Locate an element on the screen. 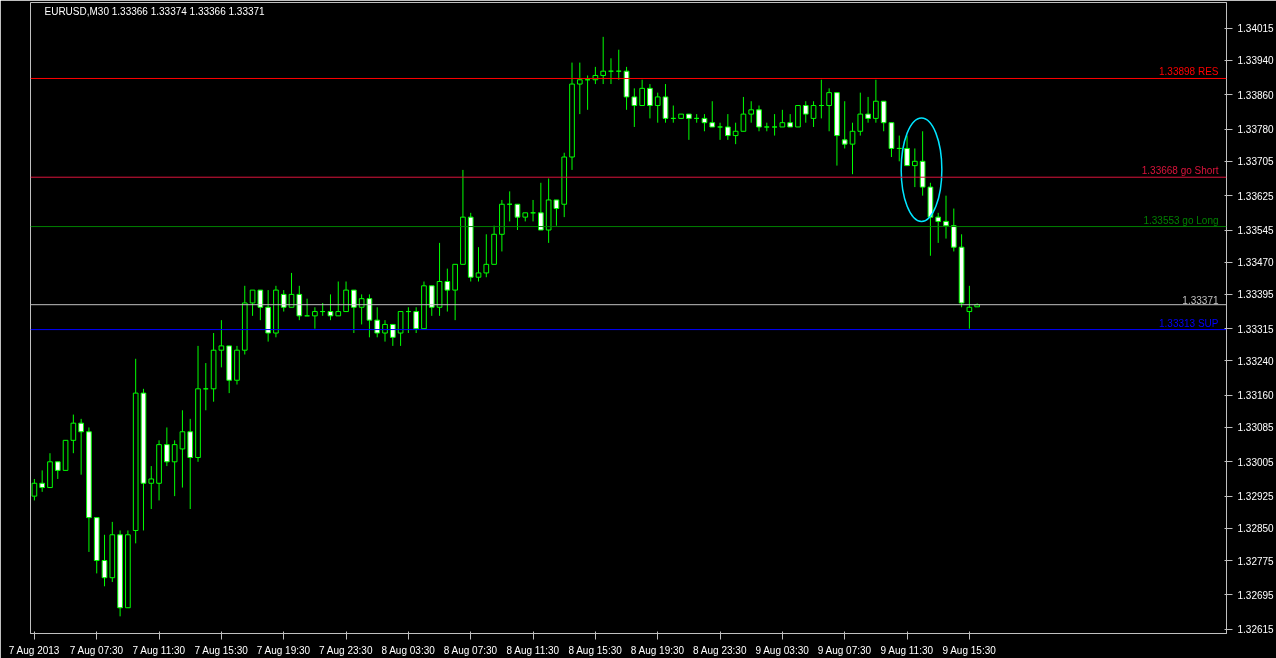 This screenshot has width=1276, height=658. x-tick-label: 8 Aug 11:30 is located at coordinates (533, 650).